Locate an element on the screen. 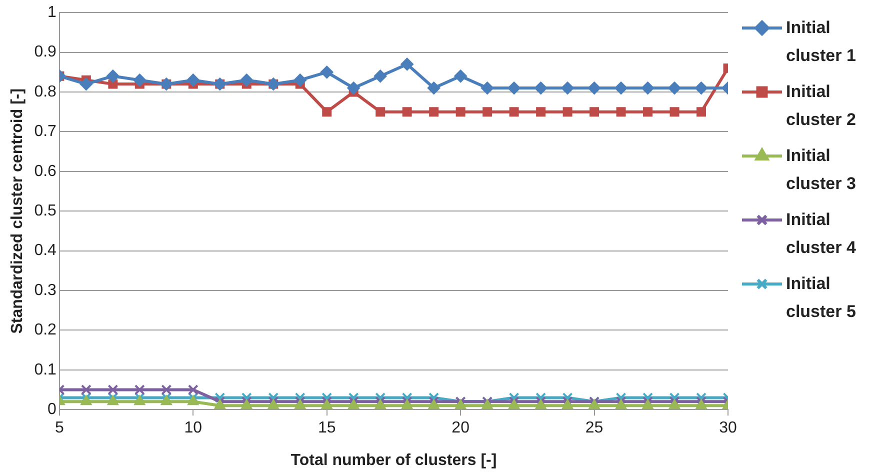 This screenshot has width=882, height=476. x-tick-label: 10 is located at coordinates (193, 428).